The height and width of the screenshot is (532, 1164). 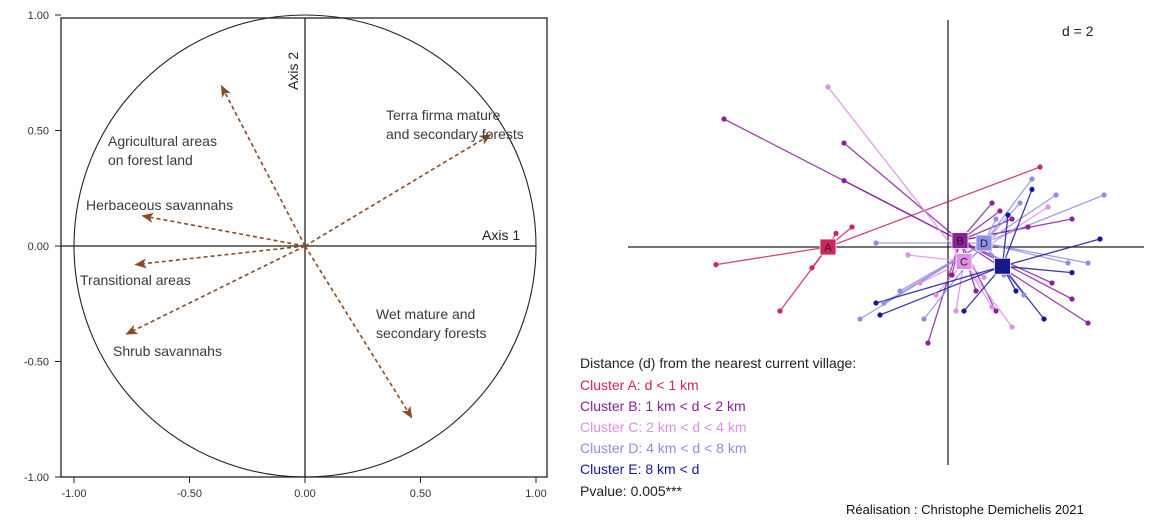 What do you see at coordinates (162, 141) in the screenshot?
I see `variable-label: Agricultural areas` at bounding box center [162, 141].